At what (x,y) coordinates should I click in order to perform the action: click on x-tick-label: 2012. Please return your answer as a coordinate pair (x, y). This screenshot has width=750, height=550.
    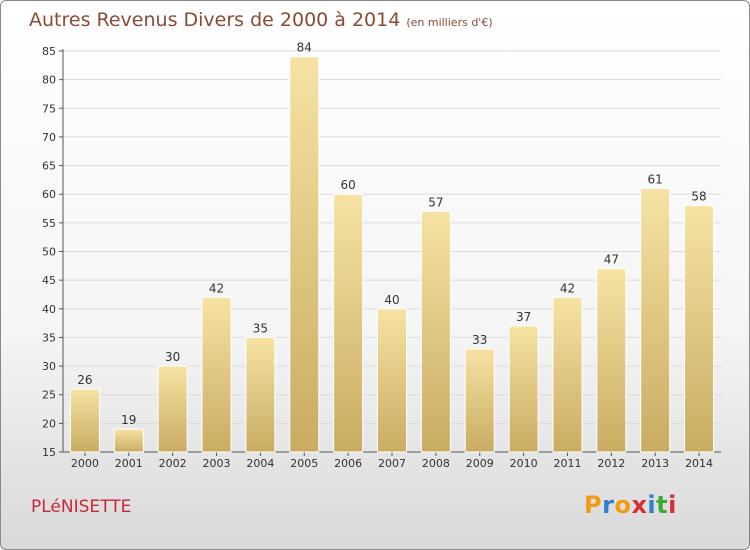
    Looking at the image, I should click on (611, 463).